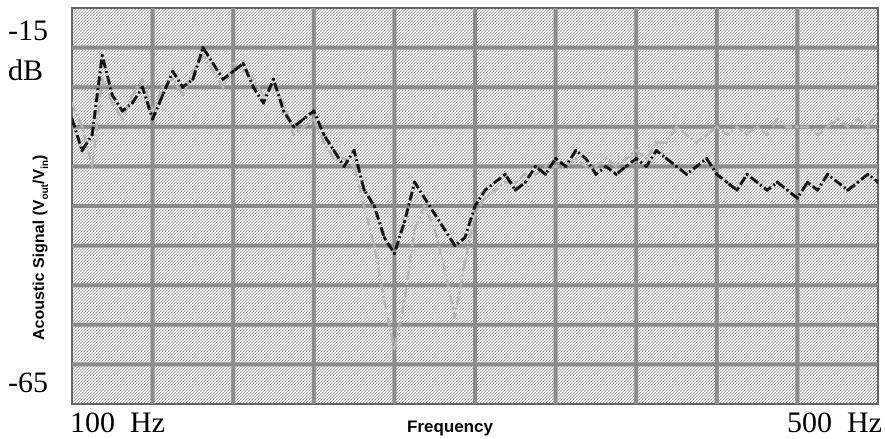 The image size is (885, 439). I want to click on y-axis-label: Acoustic Signal (Vout/Vin), so click(41, 247).